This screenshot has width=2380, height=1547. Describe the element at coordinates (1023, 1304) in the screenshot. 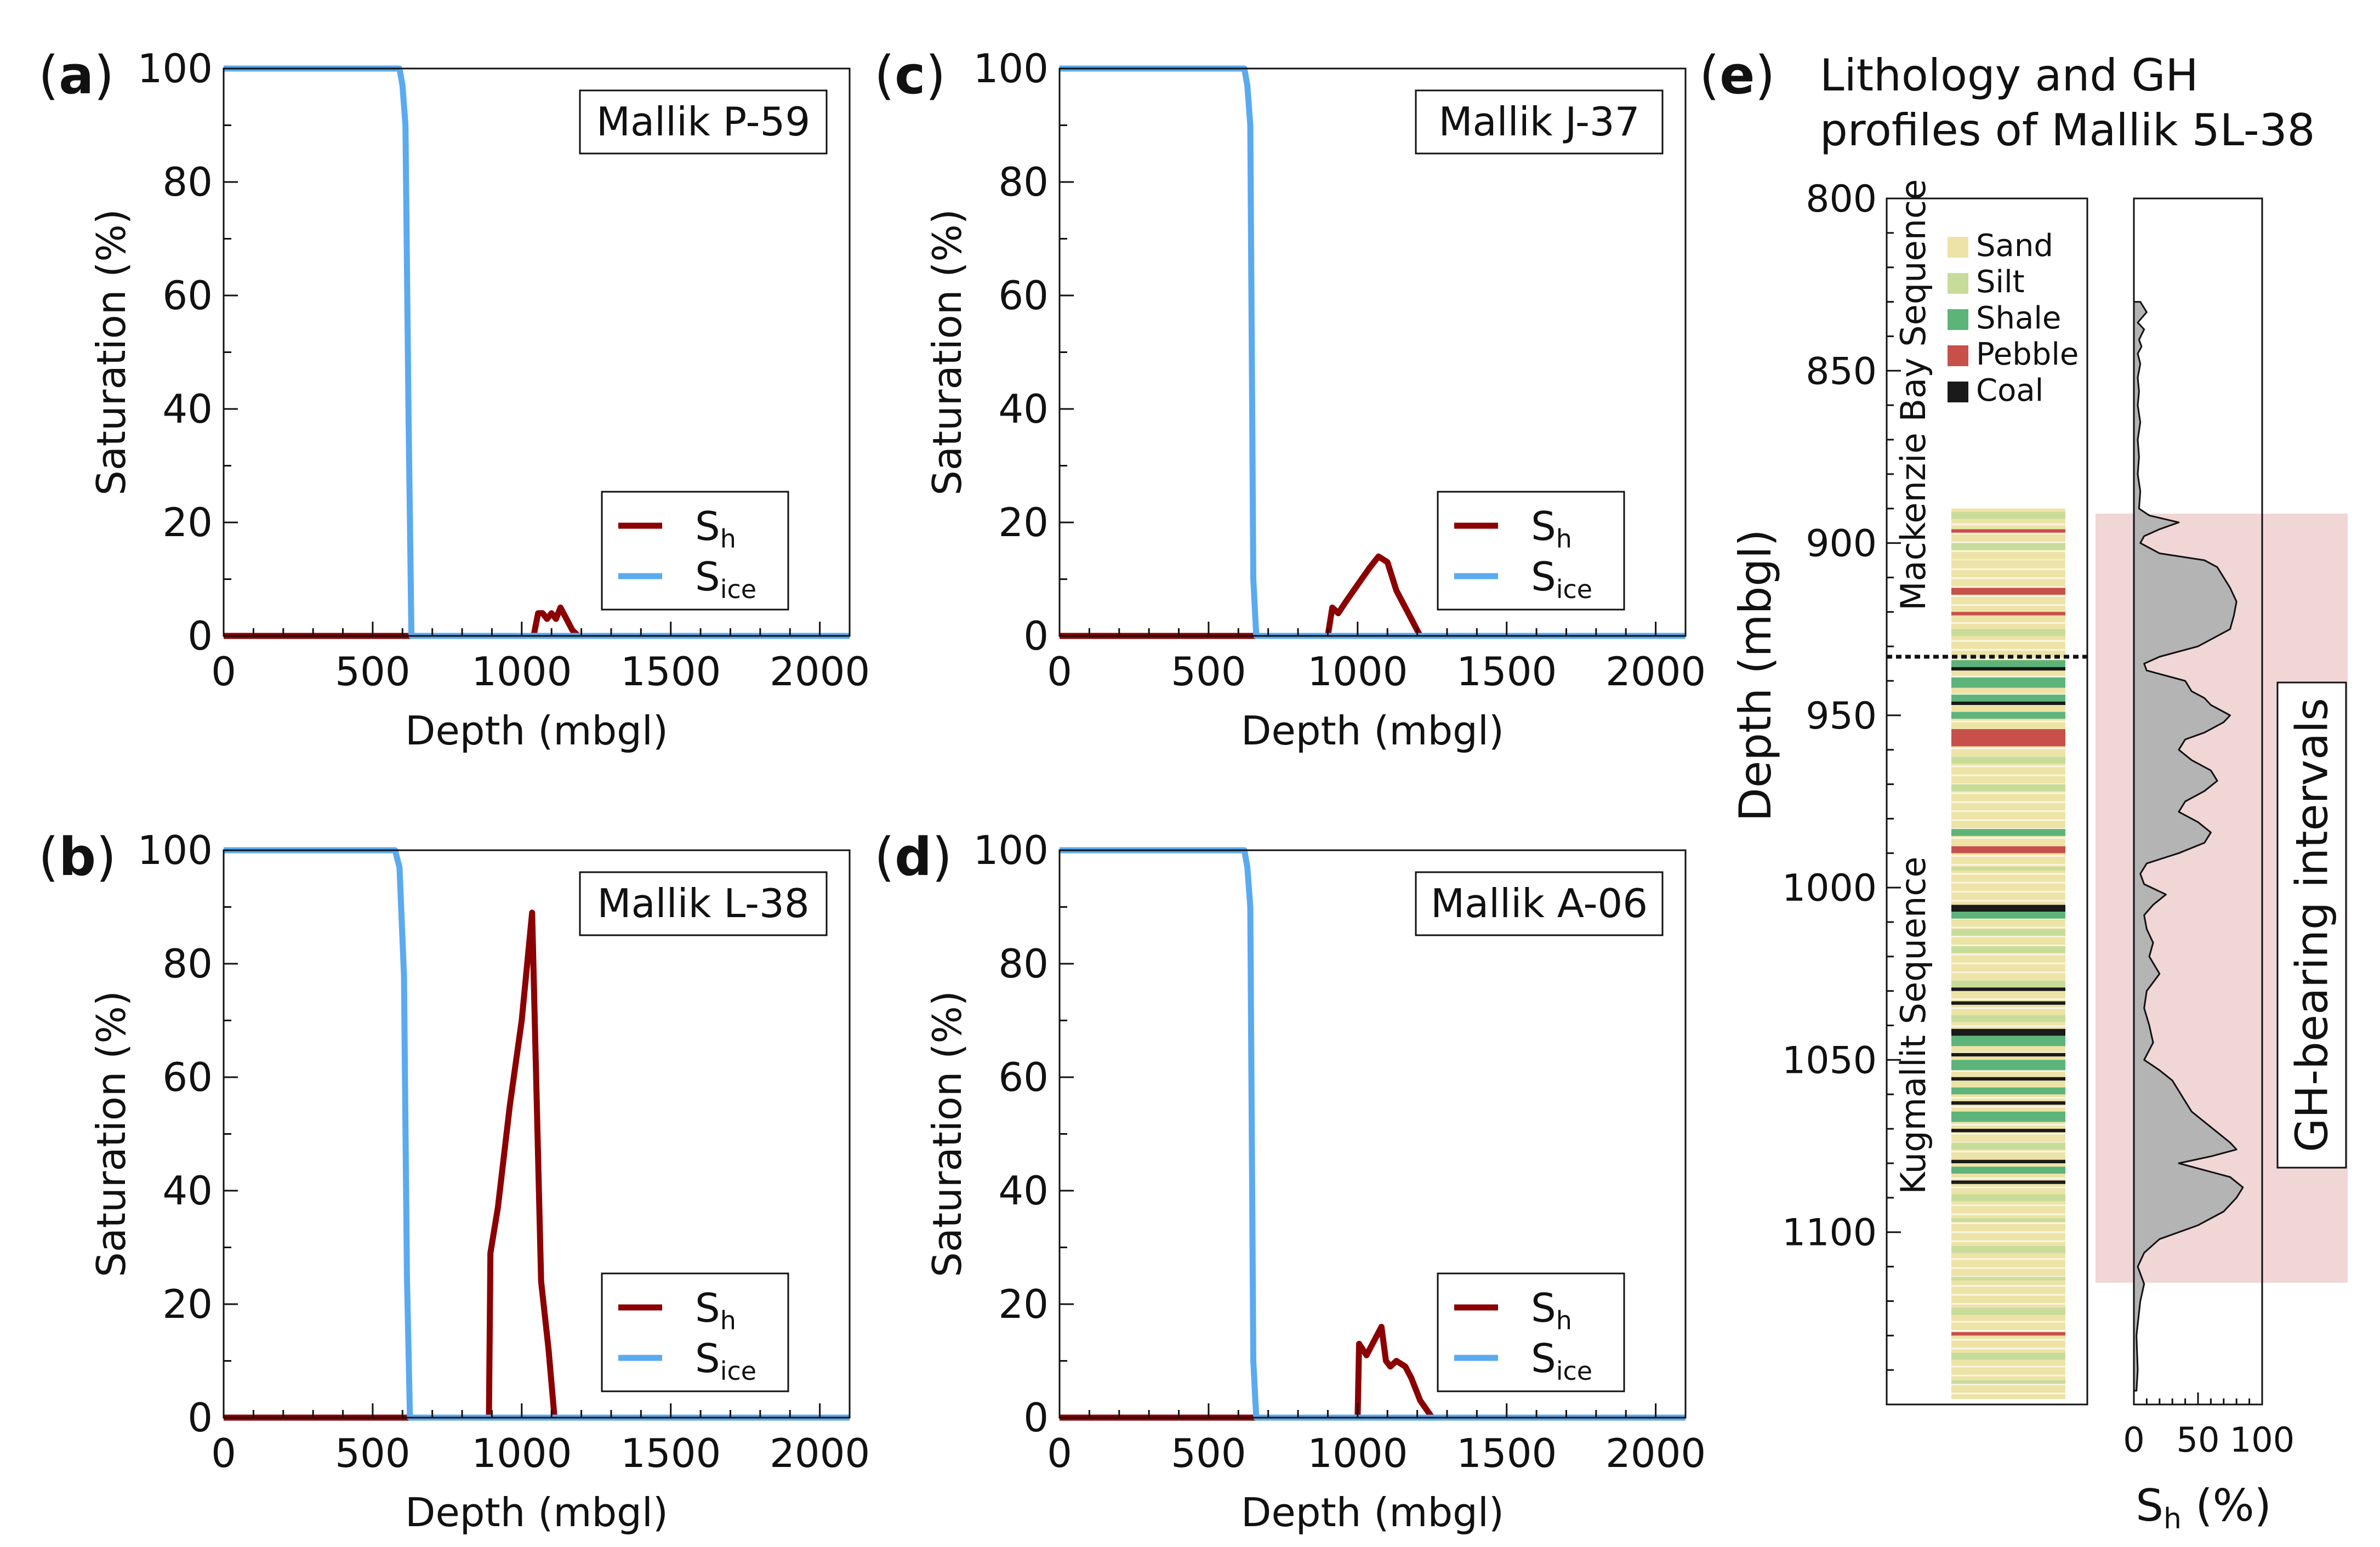

I see `y-tick-label-d: 20` at that location.